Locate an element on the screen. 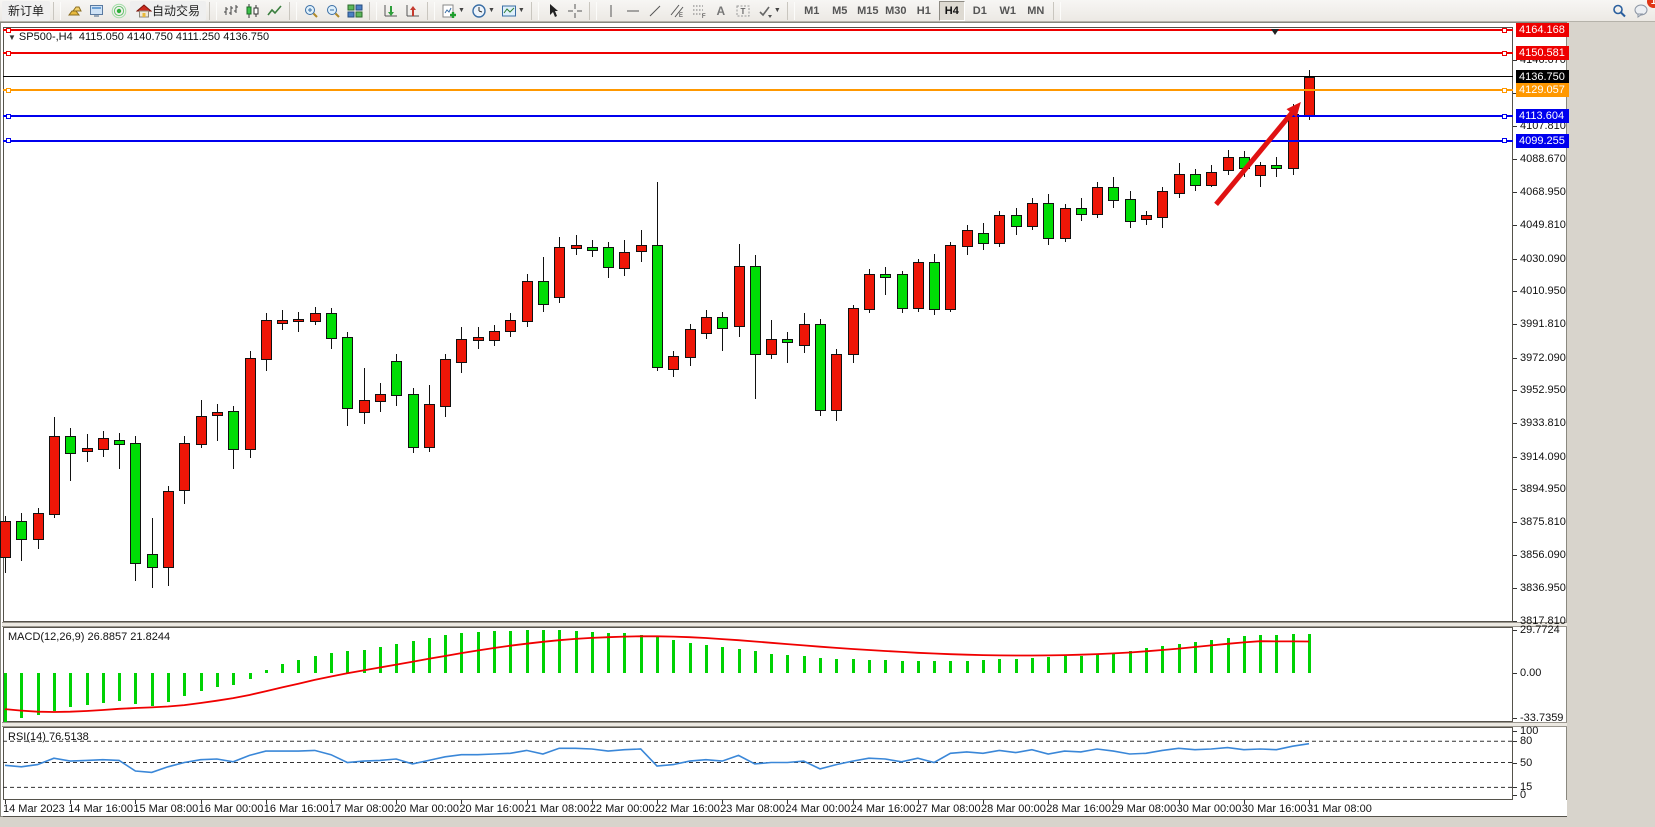 This screenshot has height=827, width=1655. timeframe-m5: M5 is located at coordinates (840, 10).